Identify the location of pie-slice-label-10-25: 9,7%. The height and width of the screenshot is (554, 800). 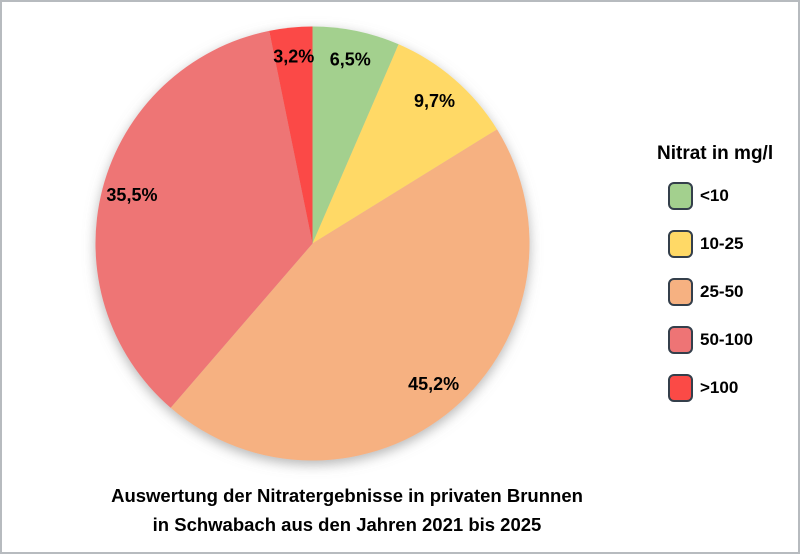
(434, 101).